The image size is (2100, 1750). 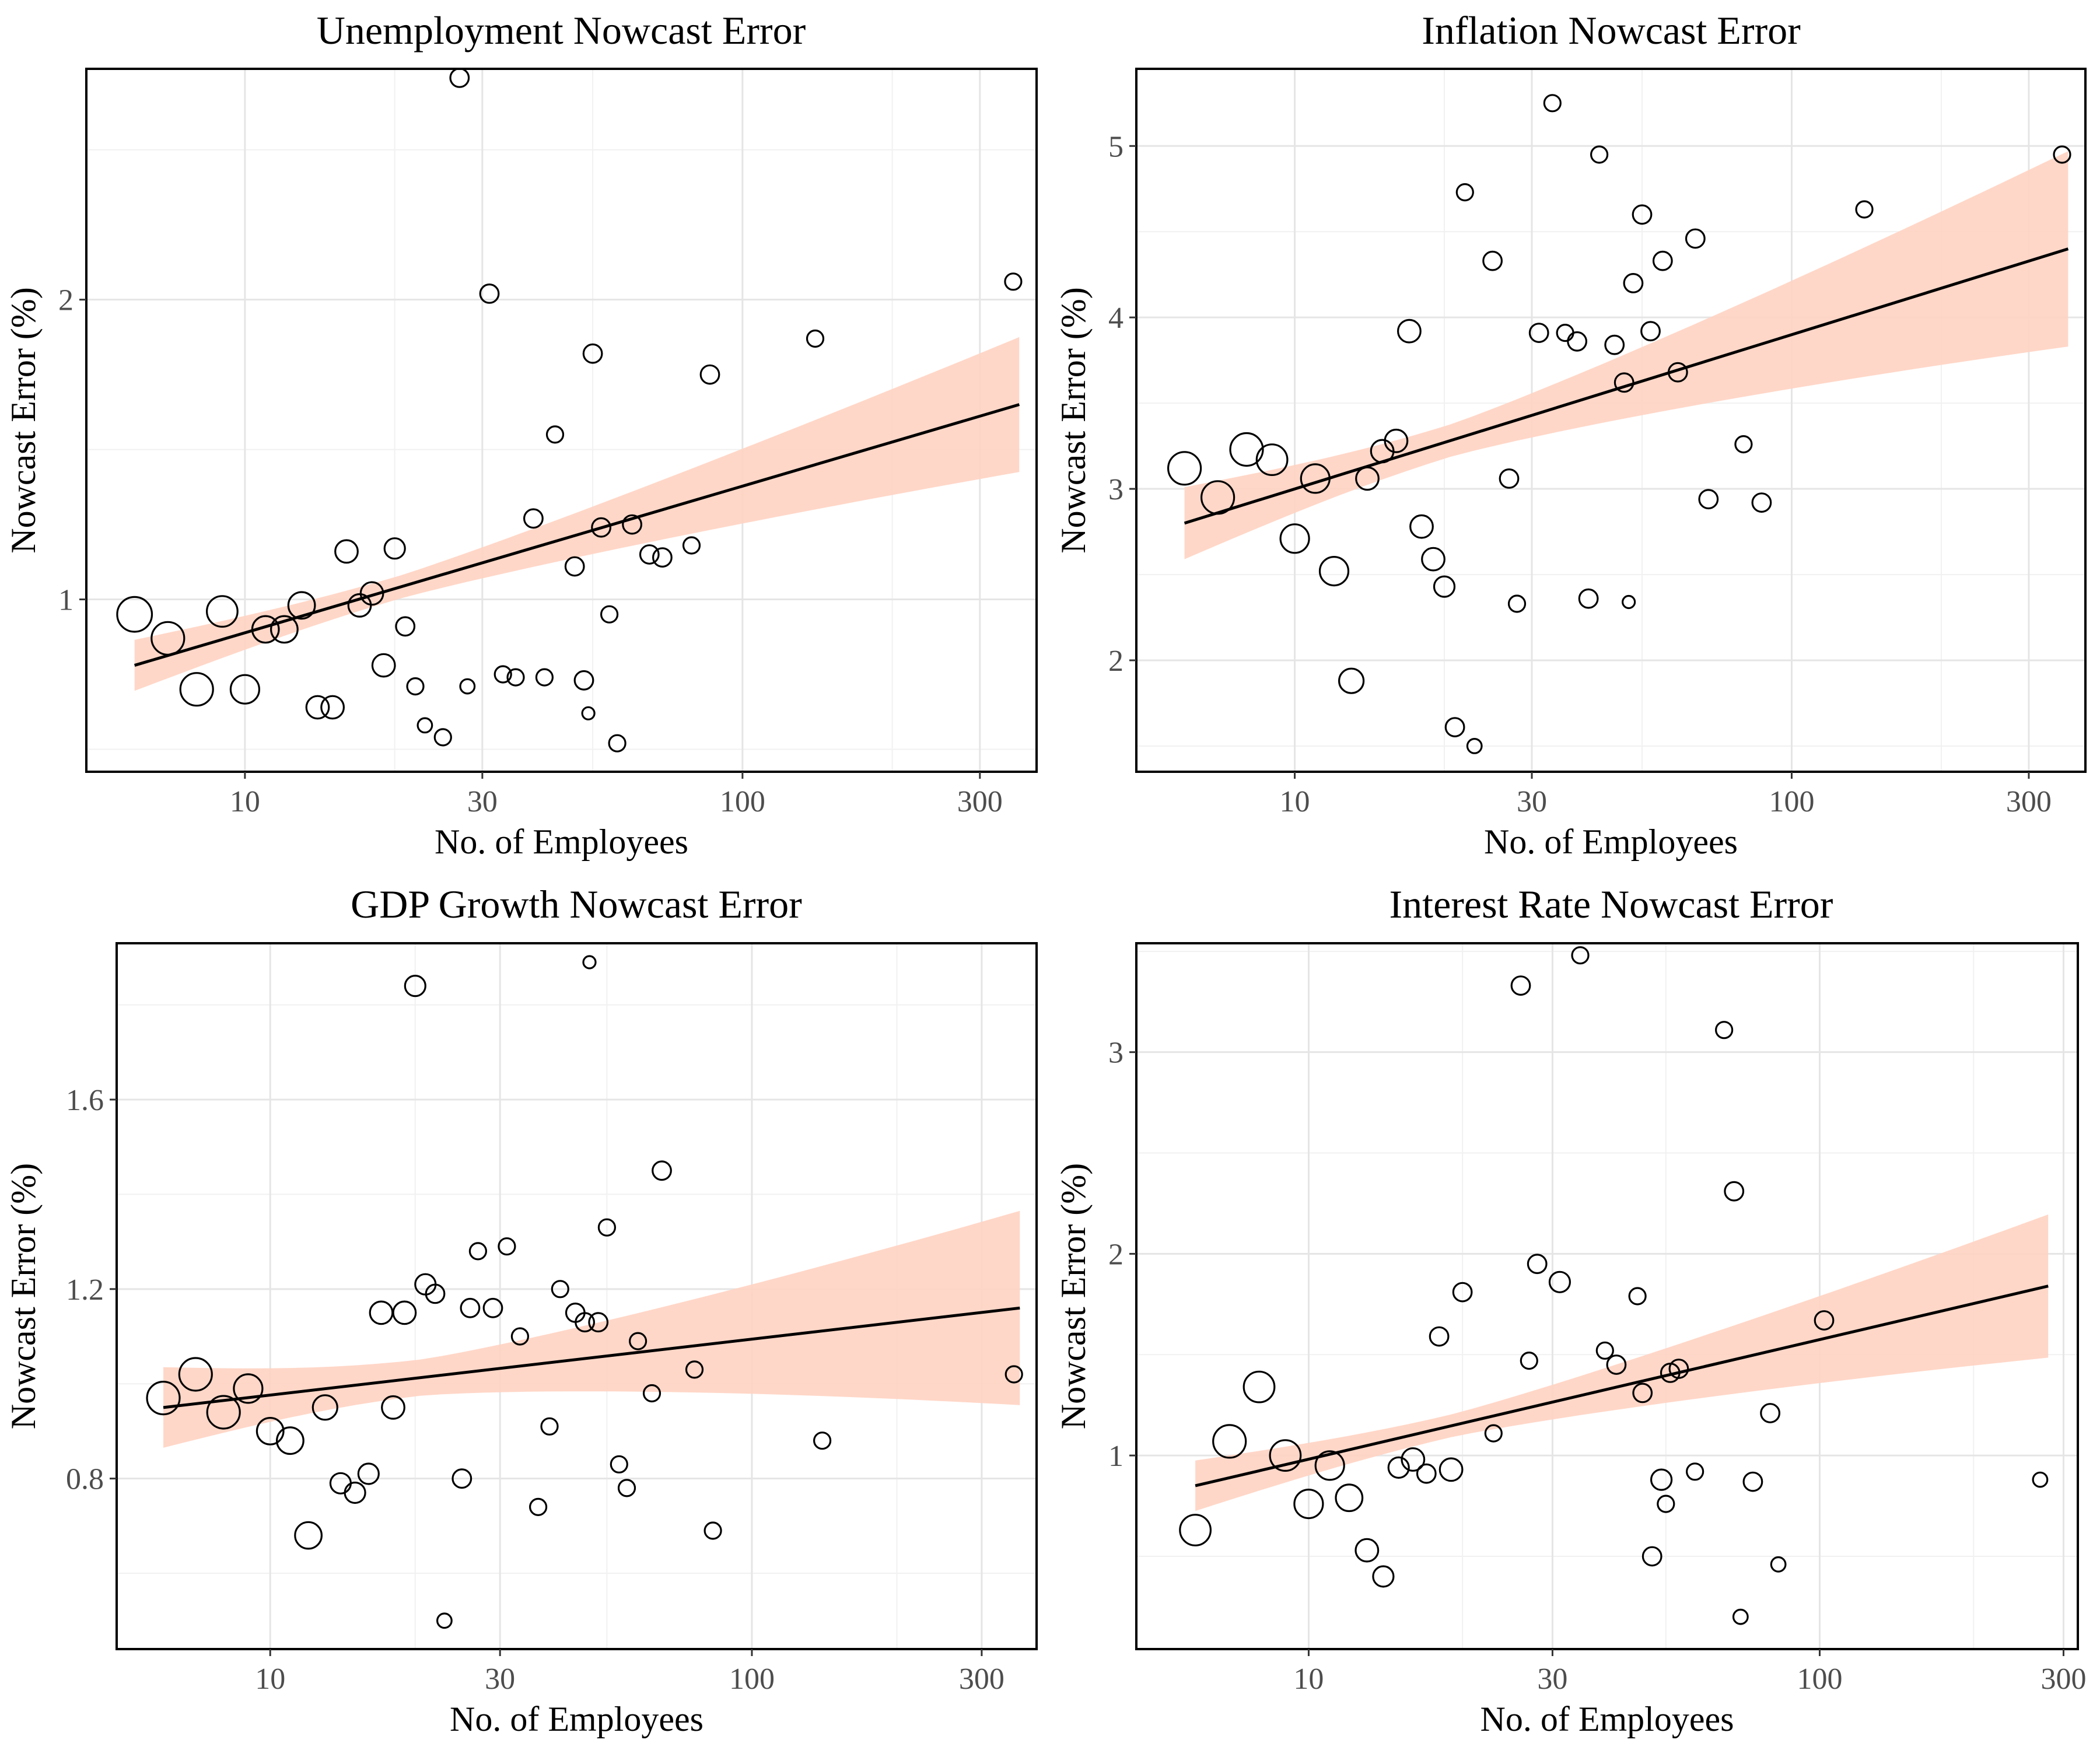 What do you see at coordinates (66, 300) in the screenshot?
I see `y-tick-label: 2` at bounding box center [66, 300].